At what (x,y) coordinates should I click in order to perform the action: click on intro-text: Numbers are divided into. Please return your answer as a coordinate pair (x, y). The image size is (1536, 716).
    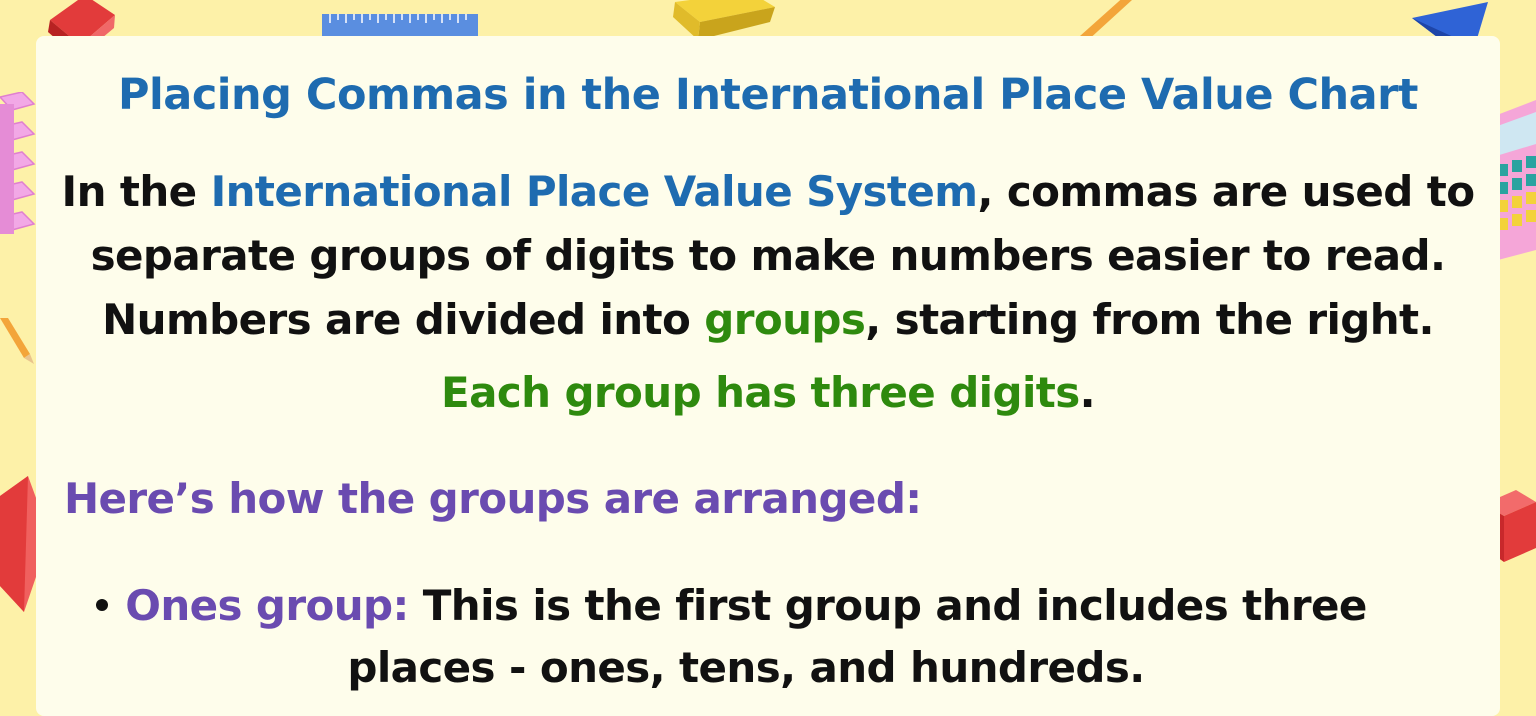
    Looking at the image, I should click on (403, 319).